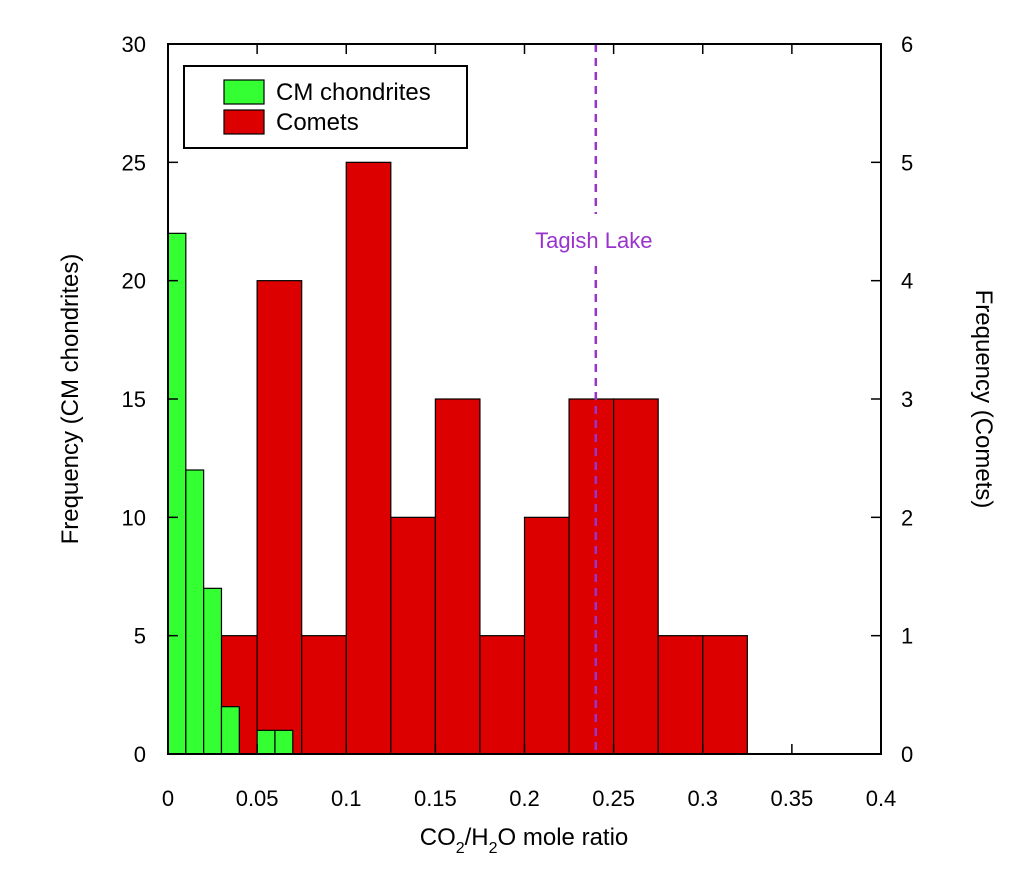  I want to click on x-tick-label: 0.35, so click(791, 798).